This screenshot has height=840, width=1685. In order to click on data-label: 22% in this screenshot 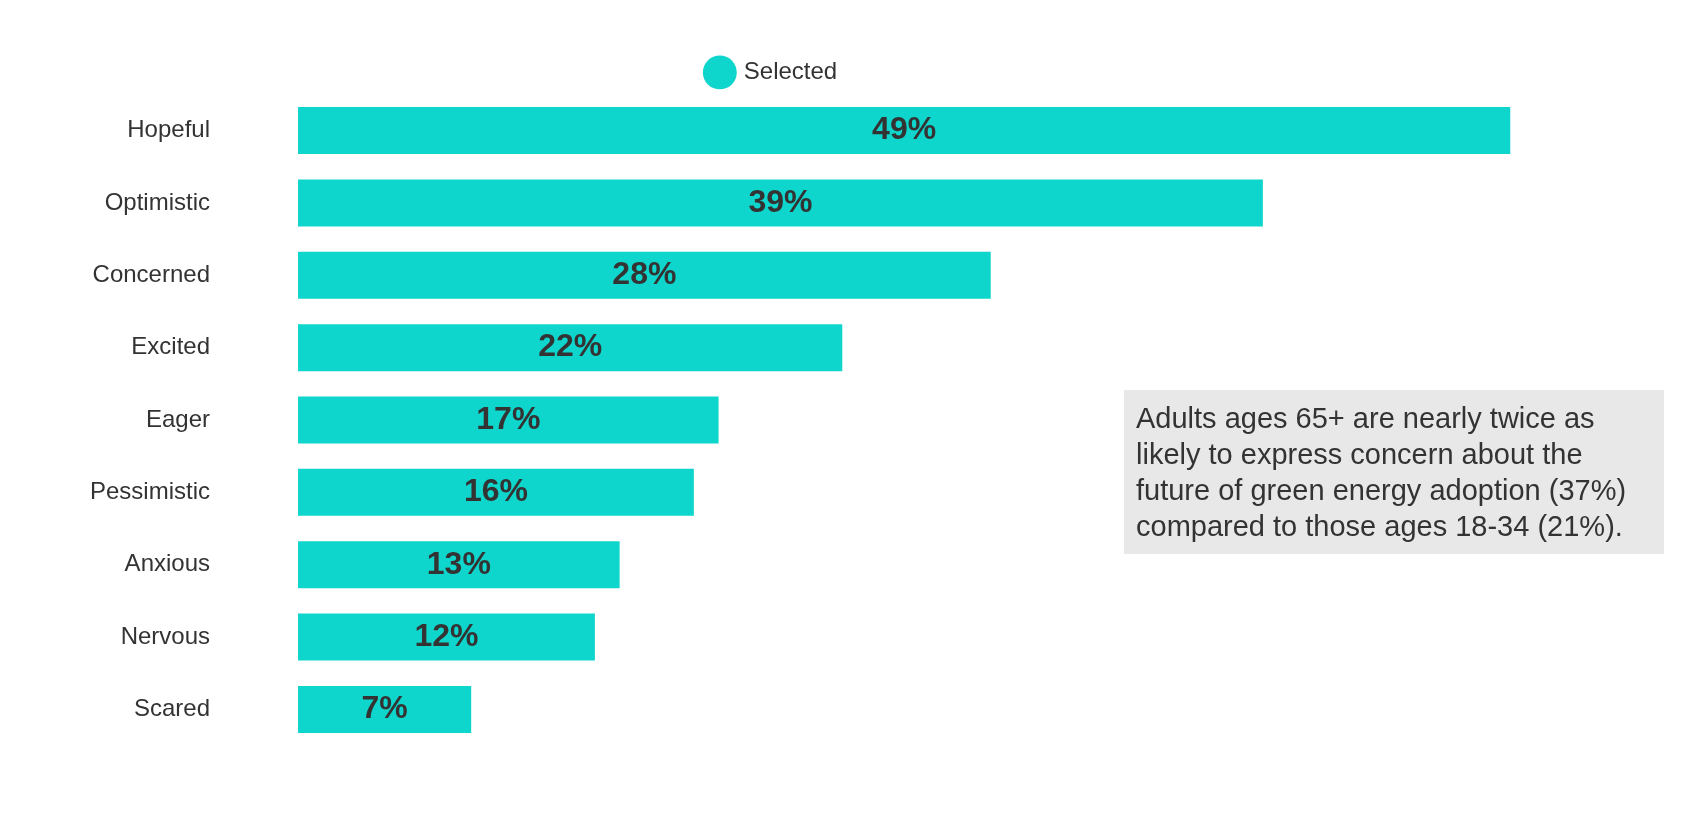, I will do `click(570, 345)`.